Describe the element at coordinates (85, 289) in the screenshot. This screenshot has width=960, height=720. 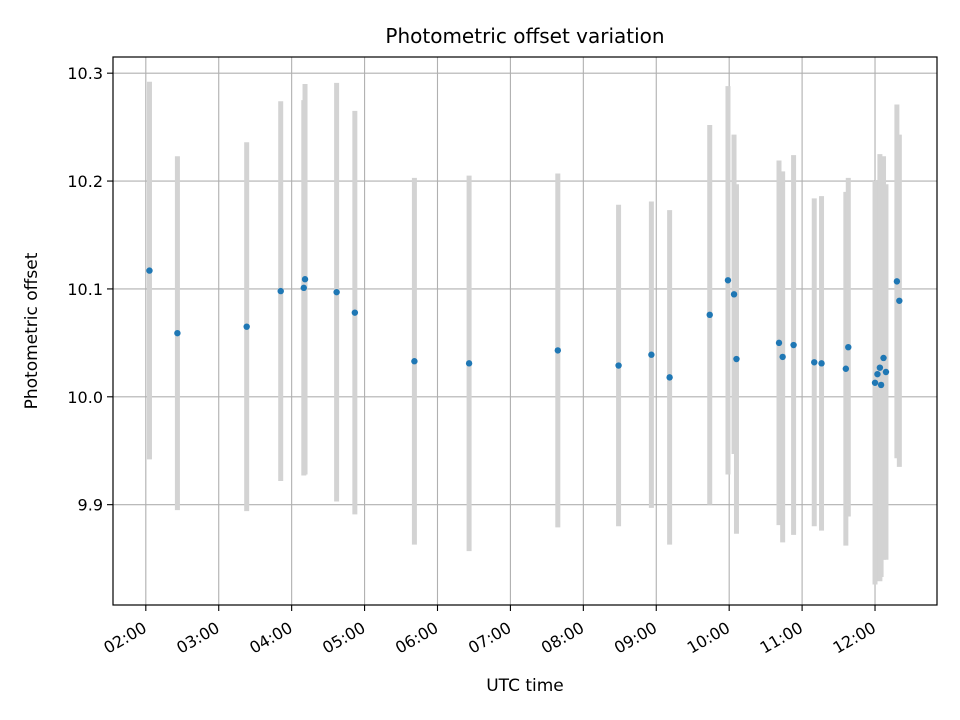
I see `y-tick-label: 10.1` at that location.